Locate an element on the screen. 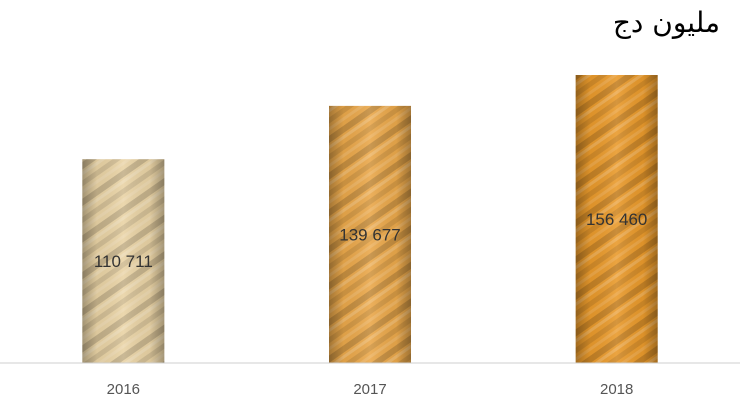 The height and width of the screenshot is (403, 740). data-label-2016: 110 711 is located at coordinates (123, 261).